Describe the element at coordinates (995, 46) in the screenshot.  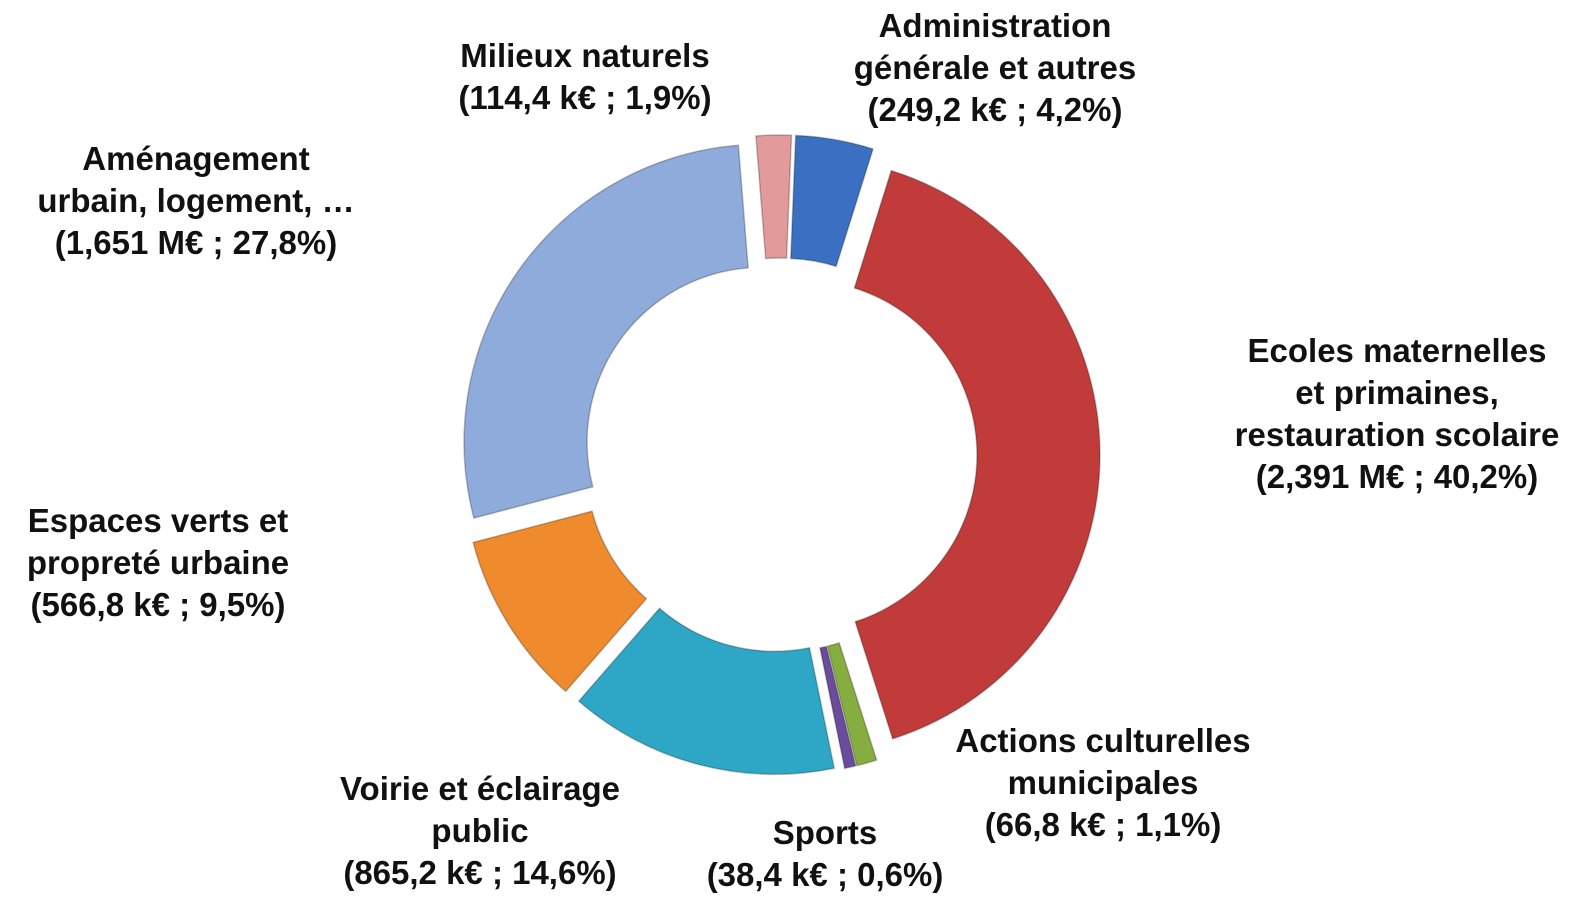
I see `category-name: Administration générale et autres` at that location.